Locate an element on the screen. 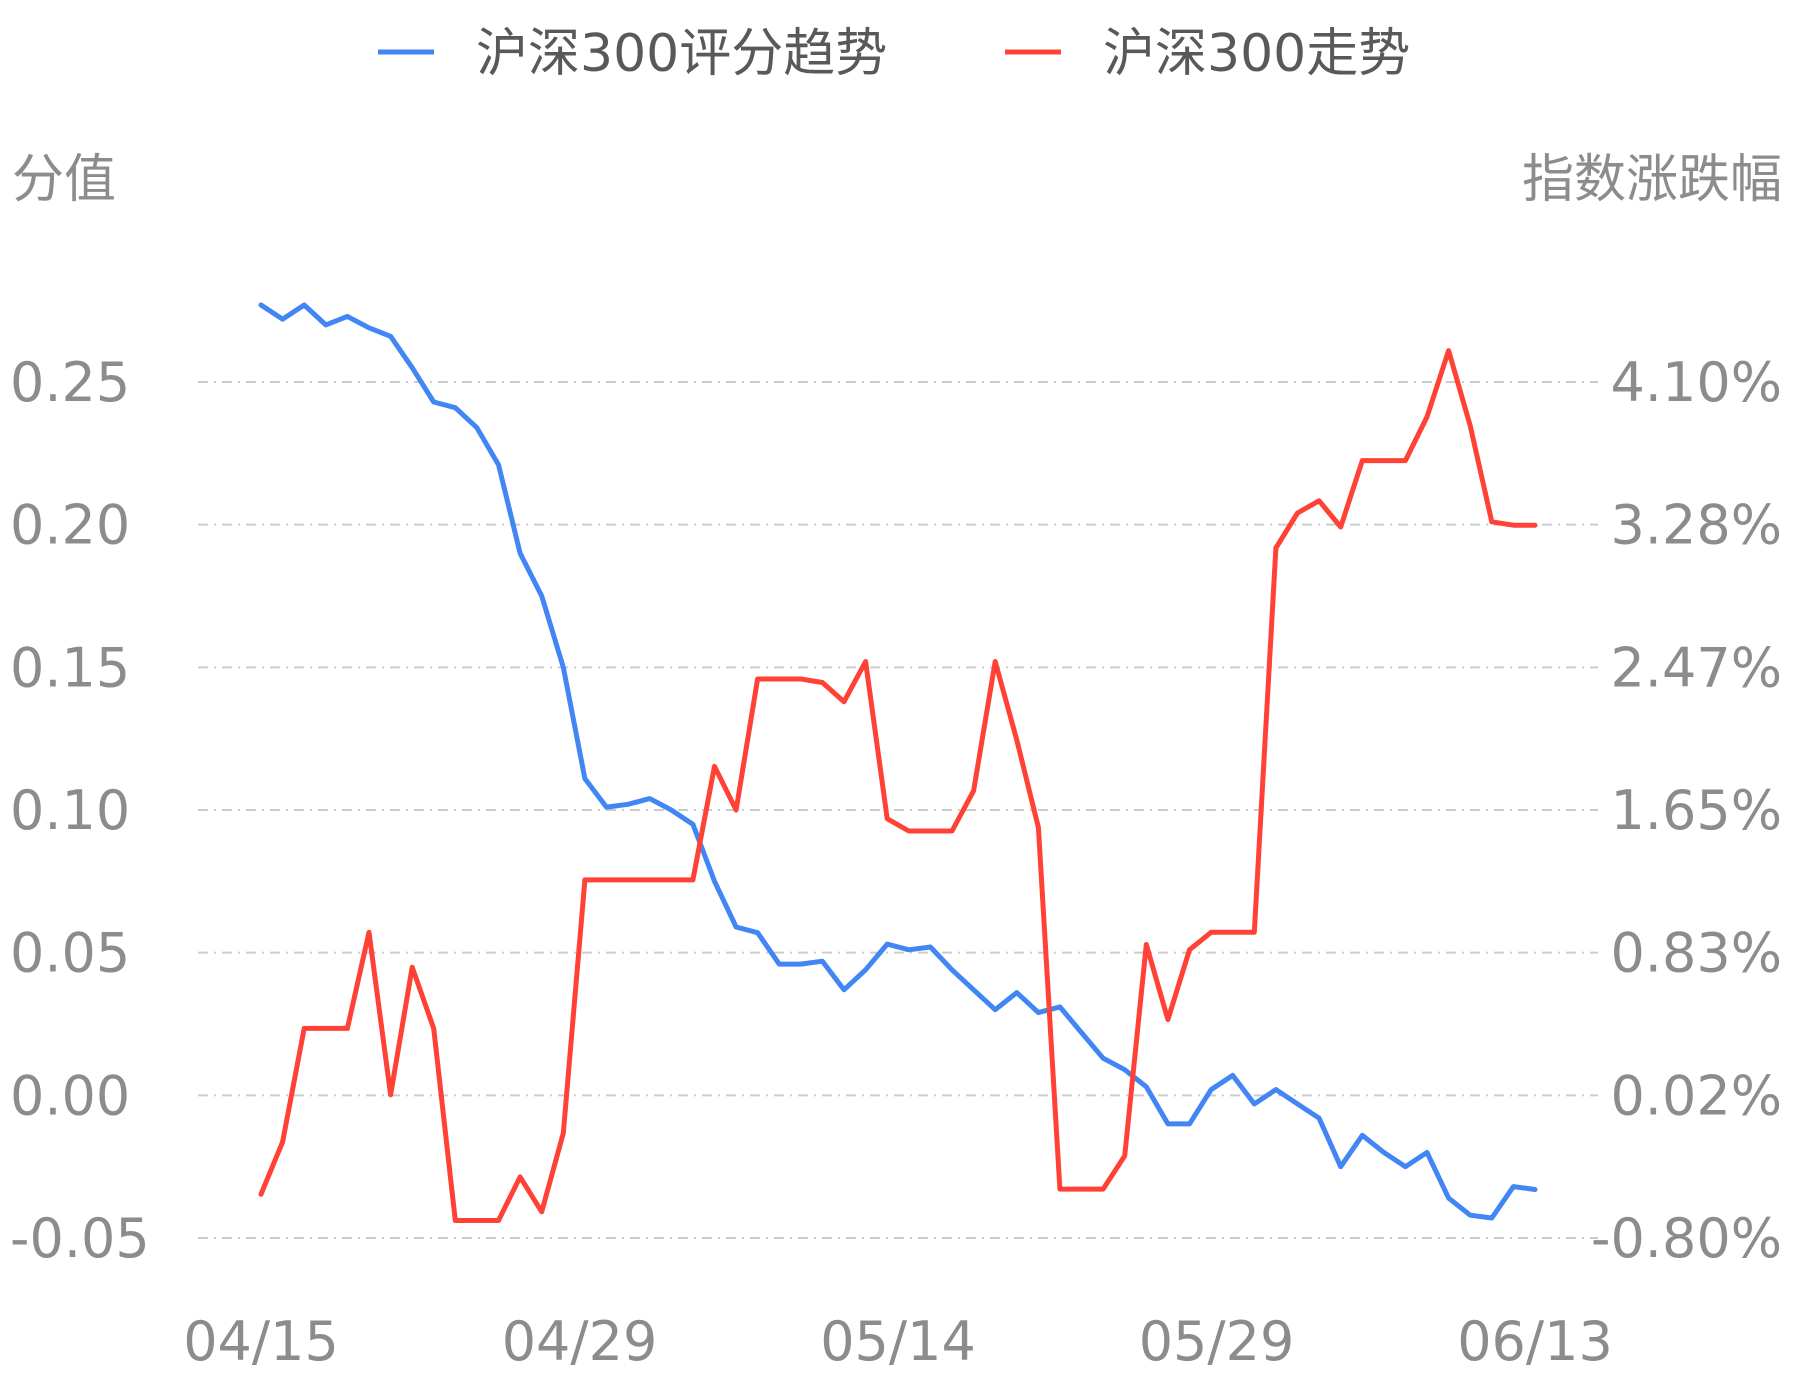  right-tick-label: 3.28% is located at coordinates (1696, 525).